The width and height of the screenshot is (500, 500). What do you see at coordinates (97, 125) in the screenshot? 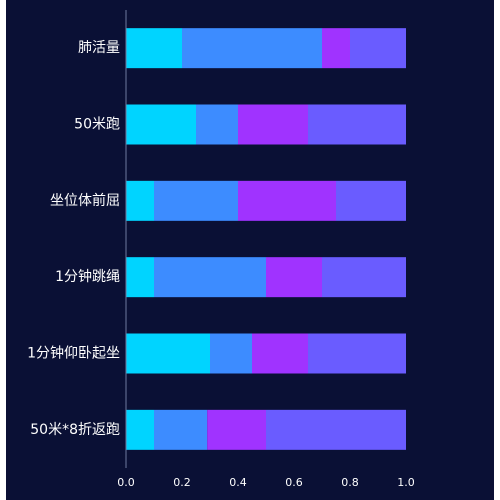
I see `category-label: 50米跑` at bounding box center [97, 125].